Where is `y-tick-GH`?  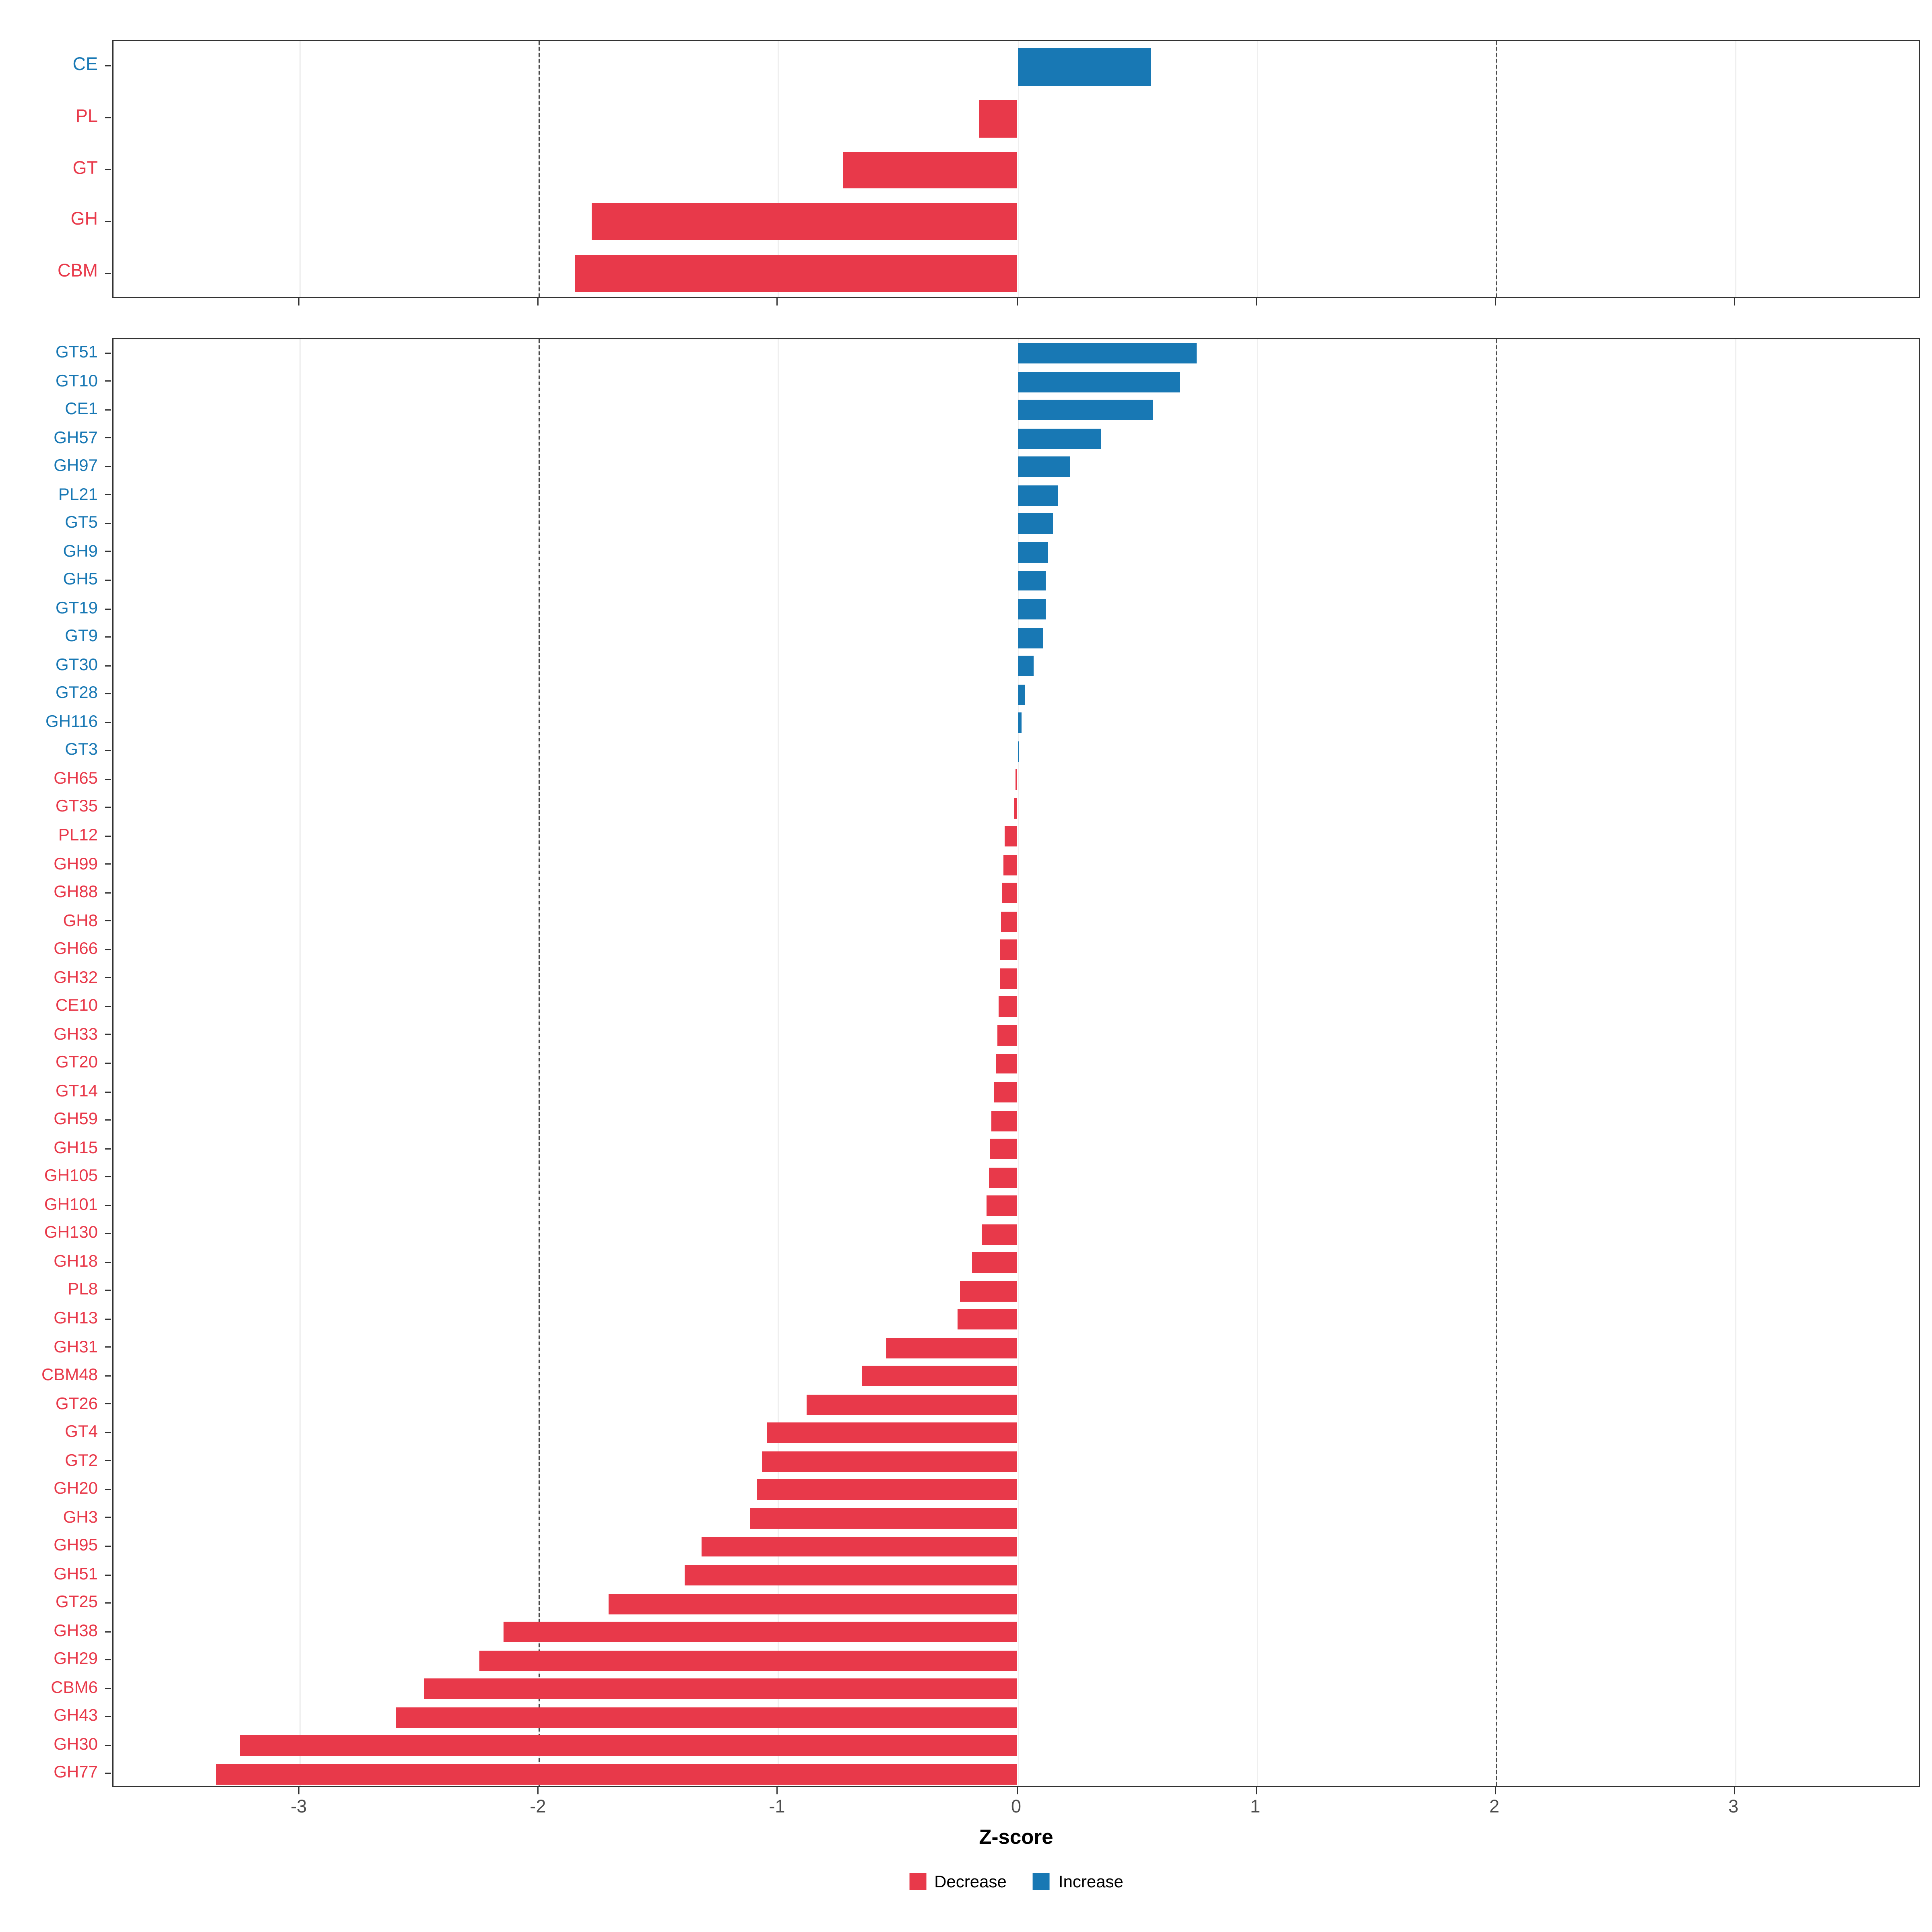 y-tick-GH is located at coordinates (108, 221).